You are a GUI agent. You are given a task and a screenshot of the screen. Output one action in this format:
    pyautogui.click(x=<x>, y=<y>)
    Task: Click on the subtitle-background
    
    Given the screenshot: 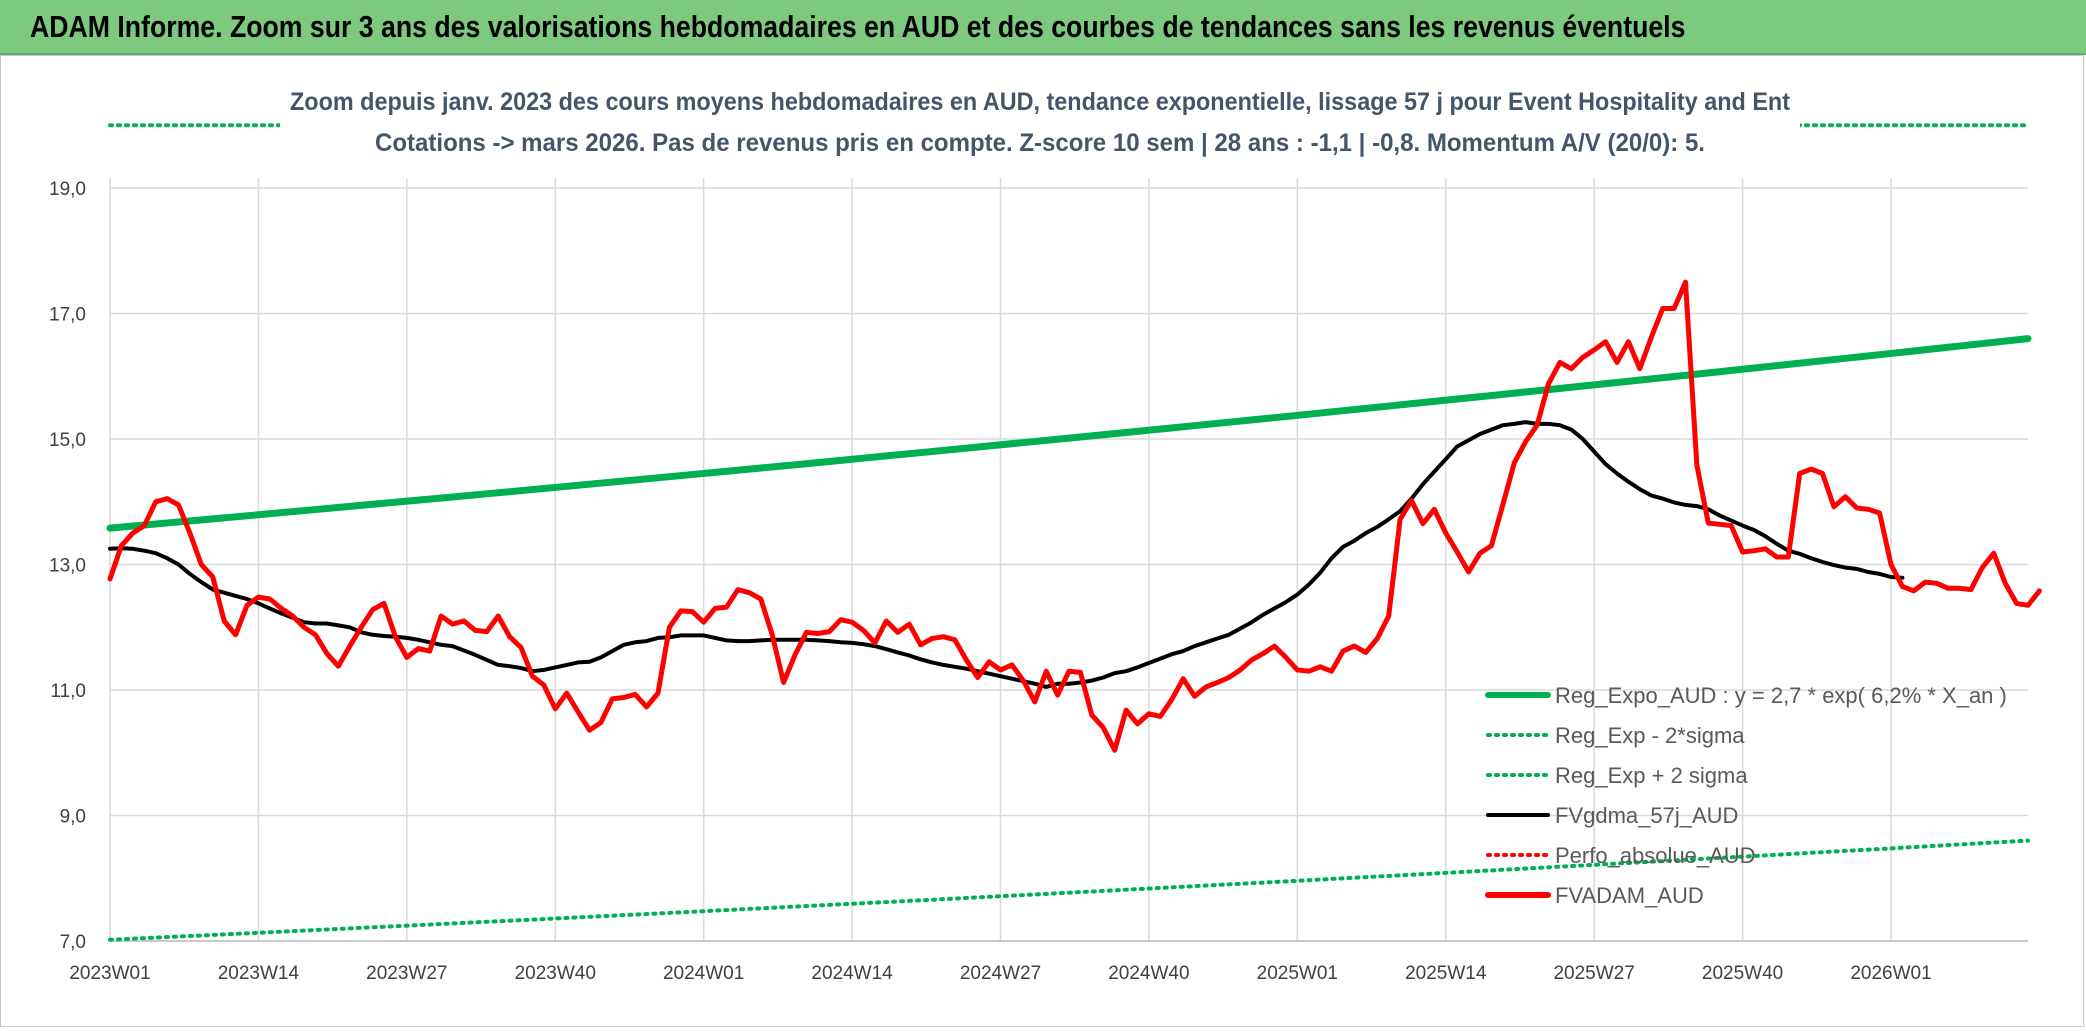 What is the action you would take?
    pyautogui.click(x=1040, y=123)
    